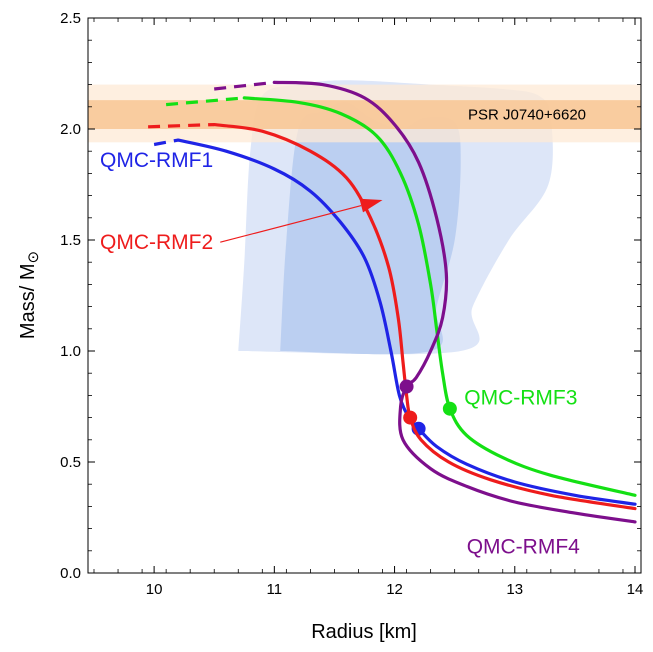 The width and height of the screenshot is (653, 652). Describe the element at coordinates (70, 351) in the screenshot. I see `y-tick-label: 1.0` at that location.